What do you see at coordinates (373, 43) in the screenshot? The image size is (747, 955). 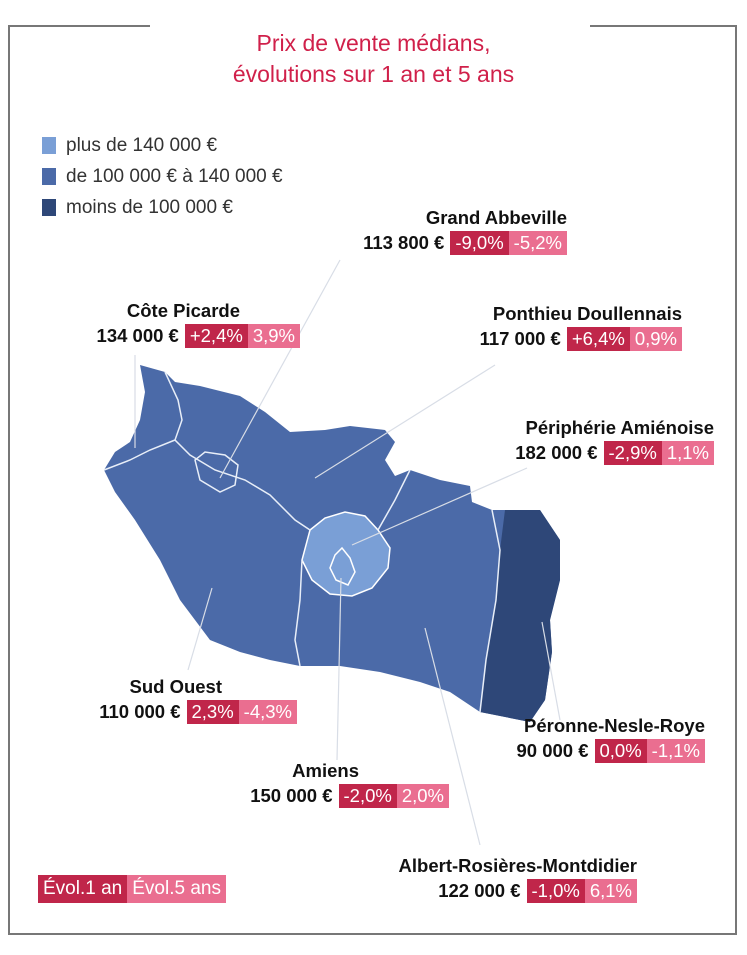 I see `title-line-1: Prix de vente médians,` at bounding box center [373, 43].